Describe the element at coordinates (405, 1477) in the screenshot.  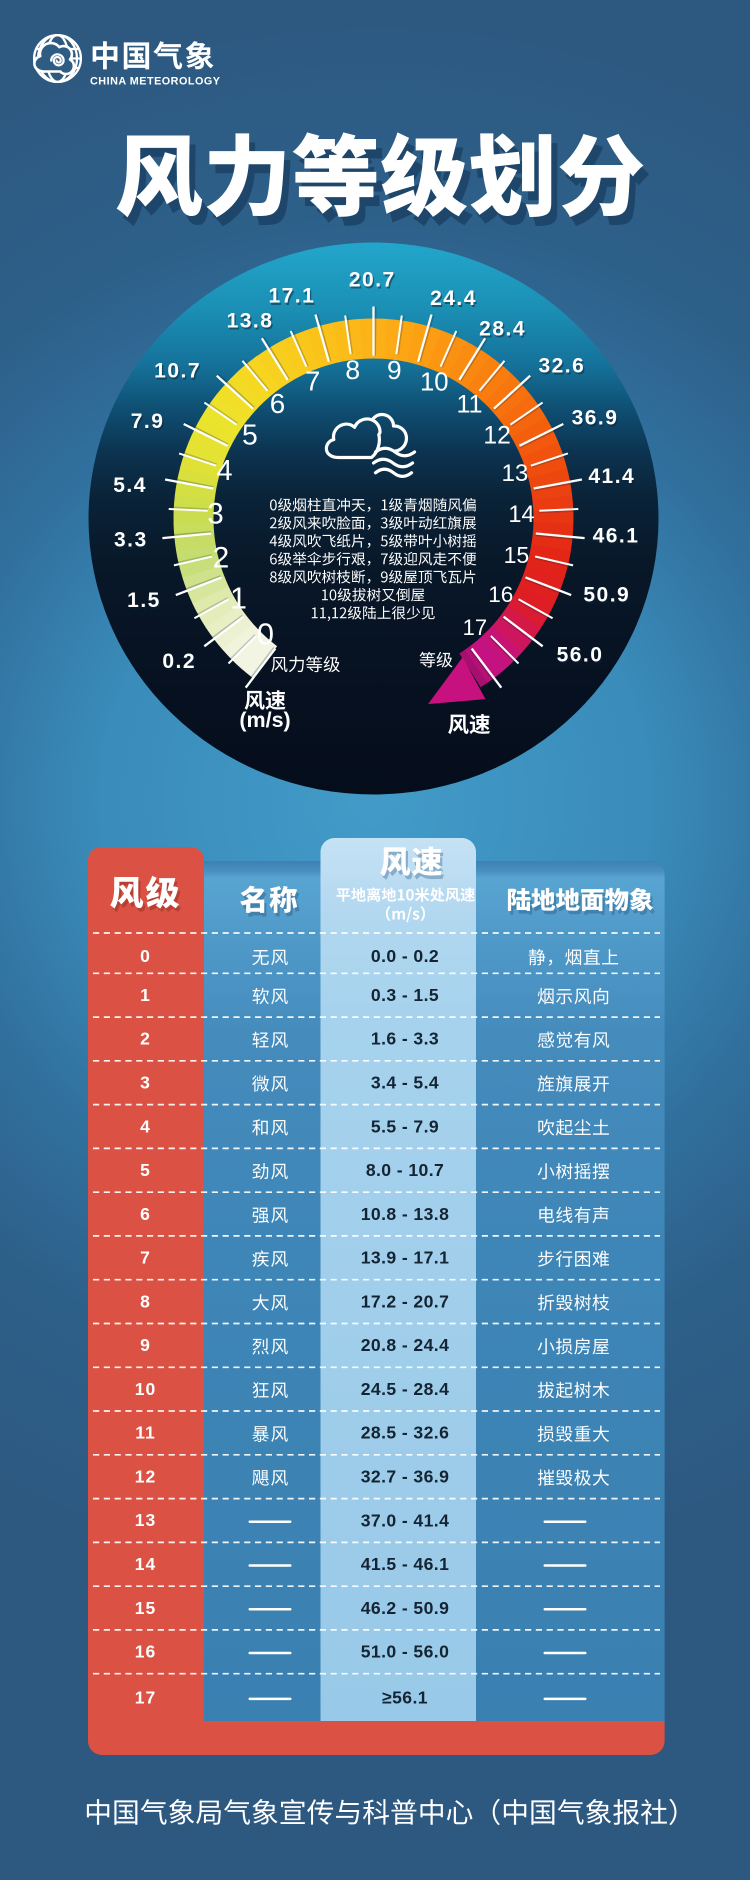
I see `svg-text: 32.7 - 36.9` at that location.